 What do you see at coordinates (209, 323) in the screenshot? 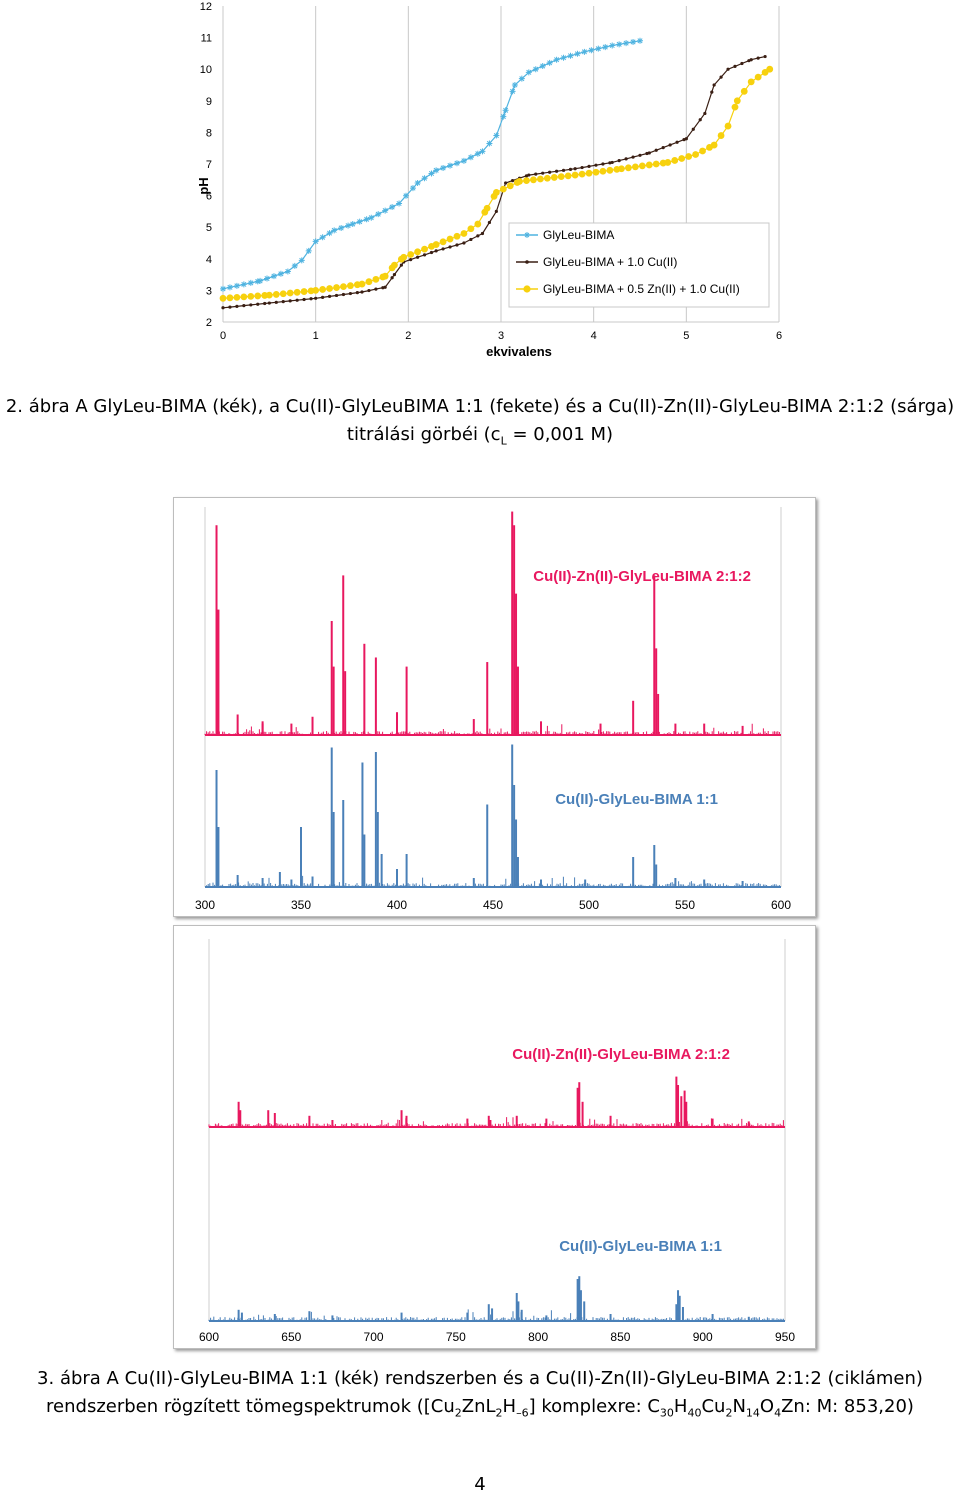
I see `y-tick-label: 2` at bounding box center [209, 323].